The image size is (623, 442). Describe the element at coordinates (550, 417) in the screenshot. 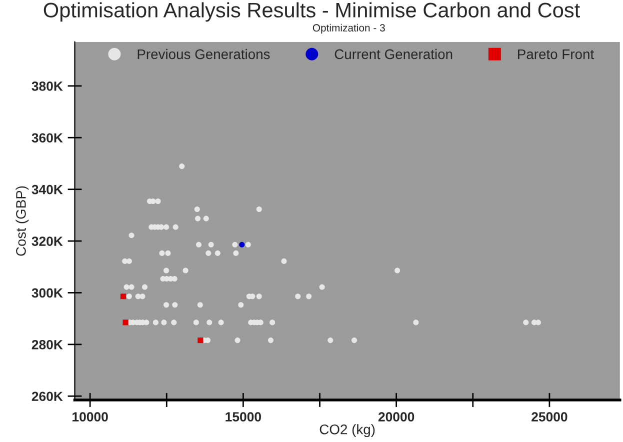

I see `x-tick-label: 25000` at that location.